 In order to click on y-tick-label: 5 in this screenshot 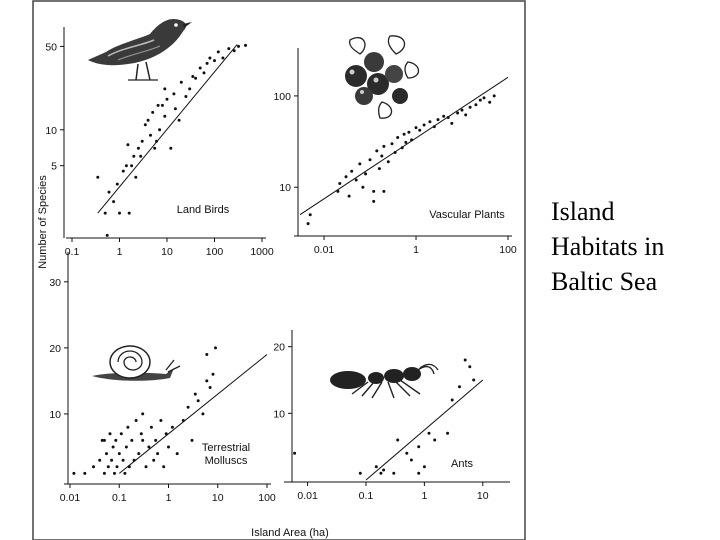, I will do `click(54, 167)`.